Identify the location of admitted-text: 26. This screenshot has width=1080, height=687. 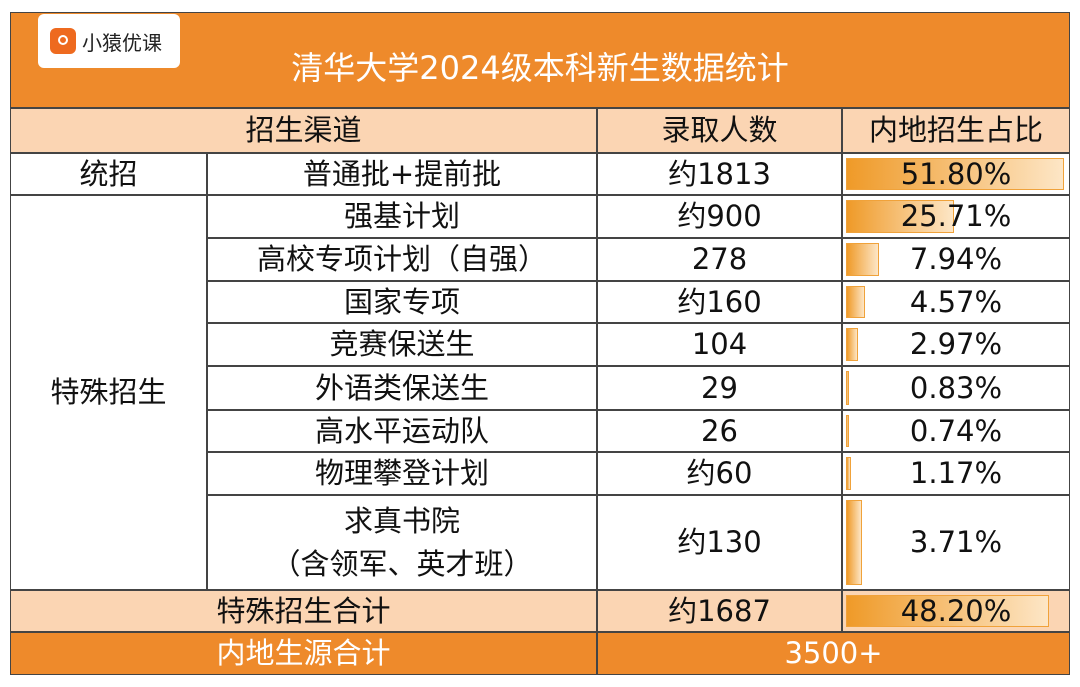
(719, 430).